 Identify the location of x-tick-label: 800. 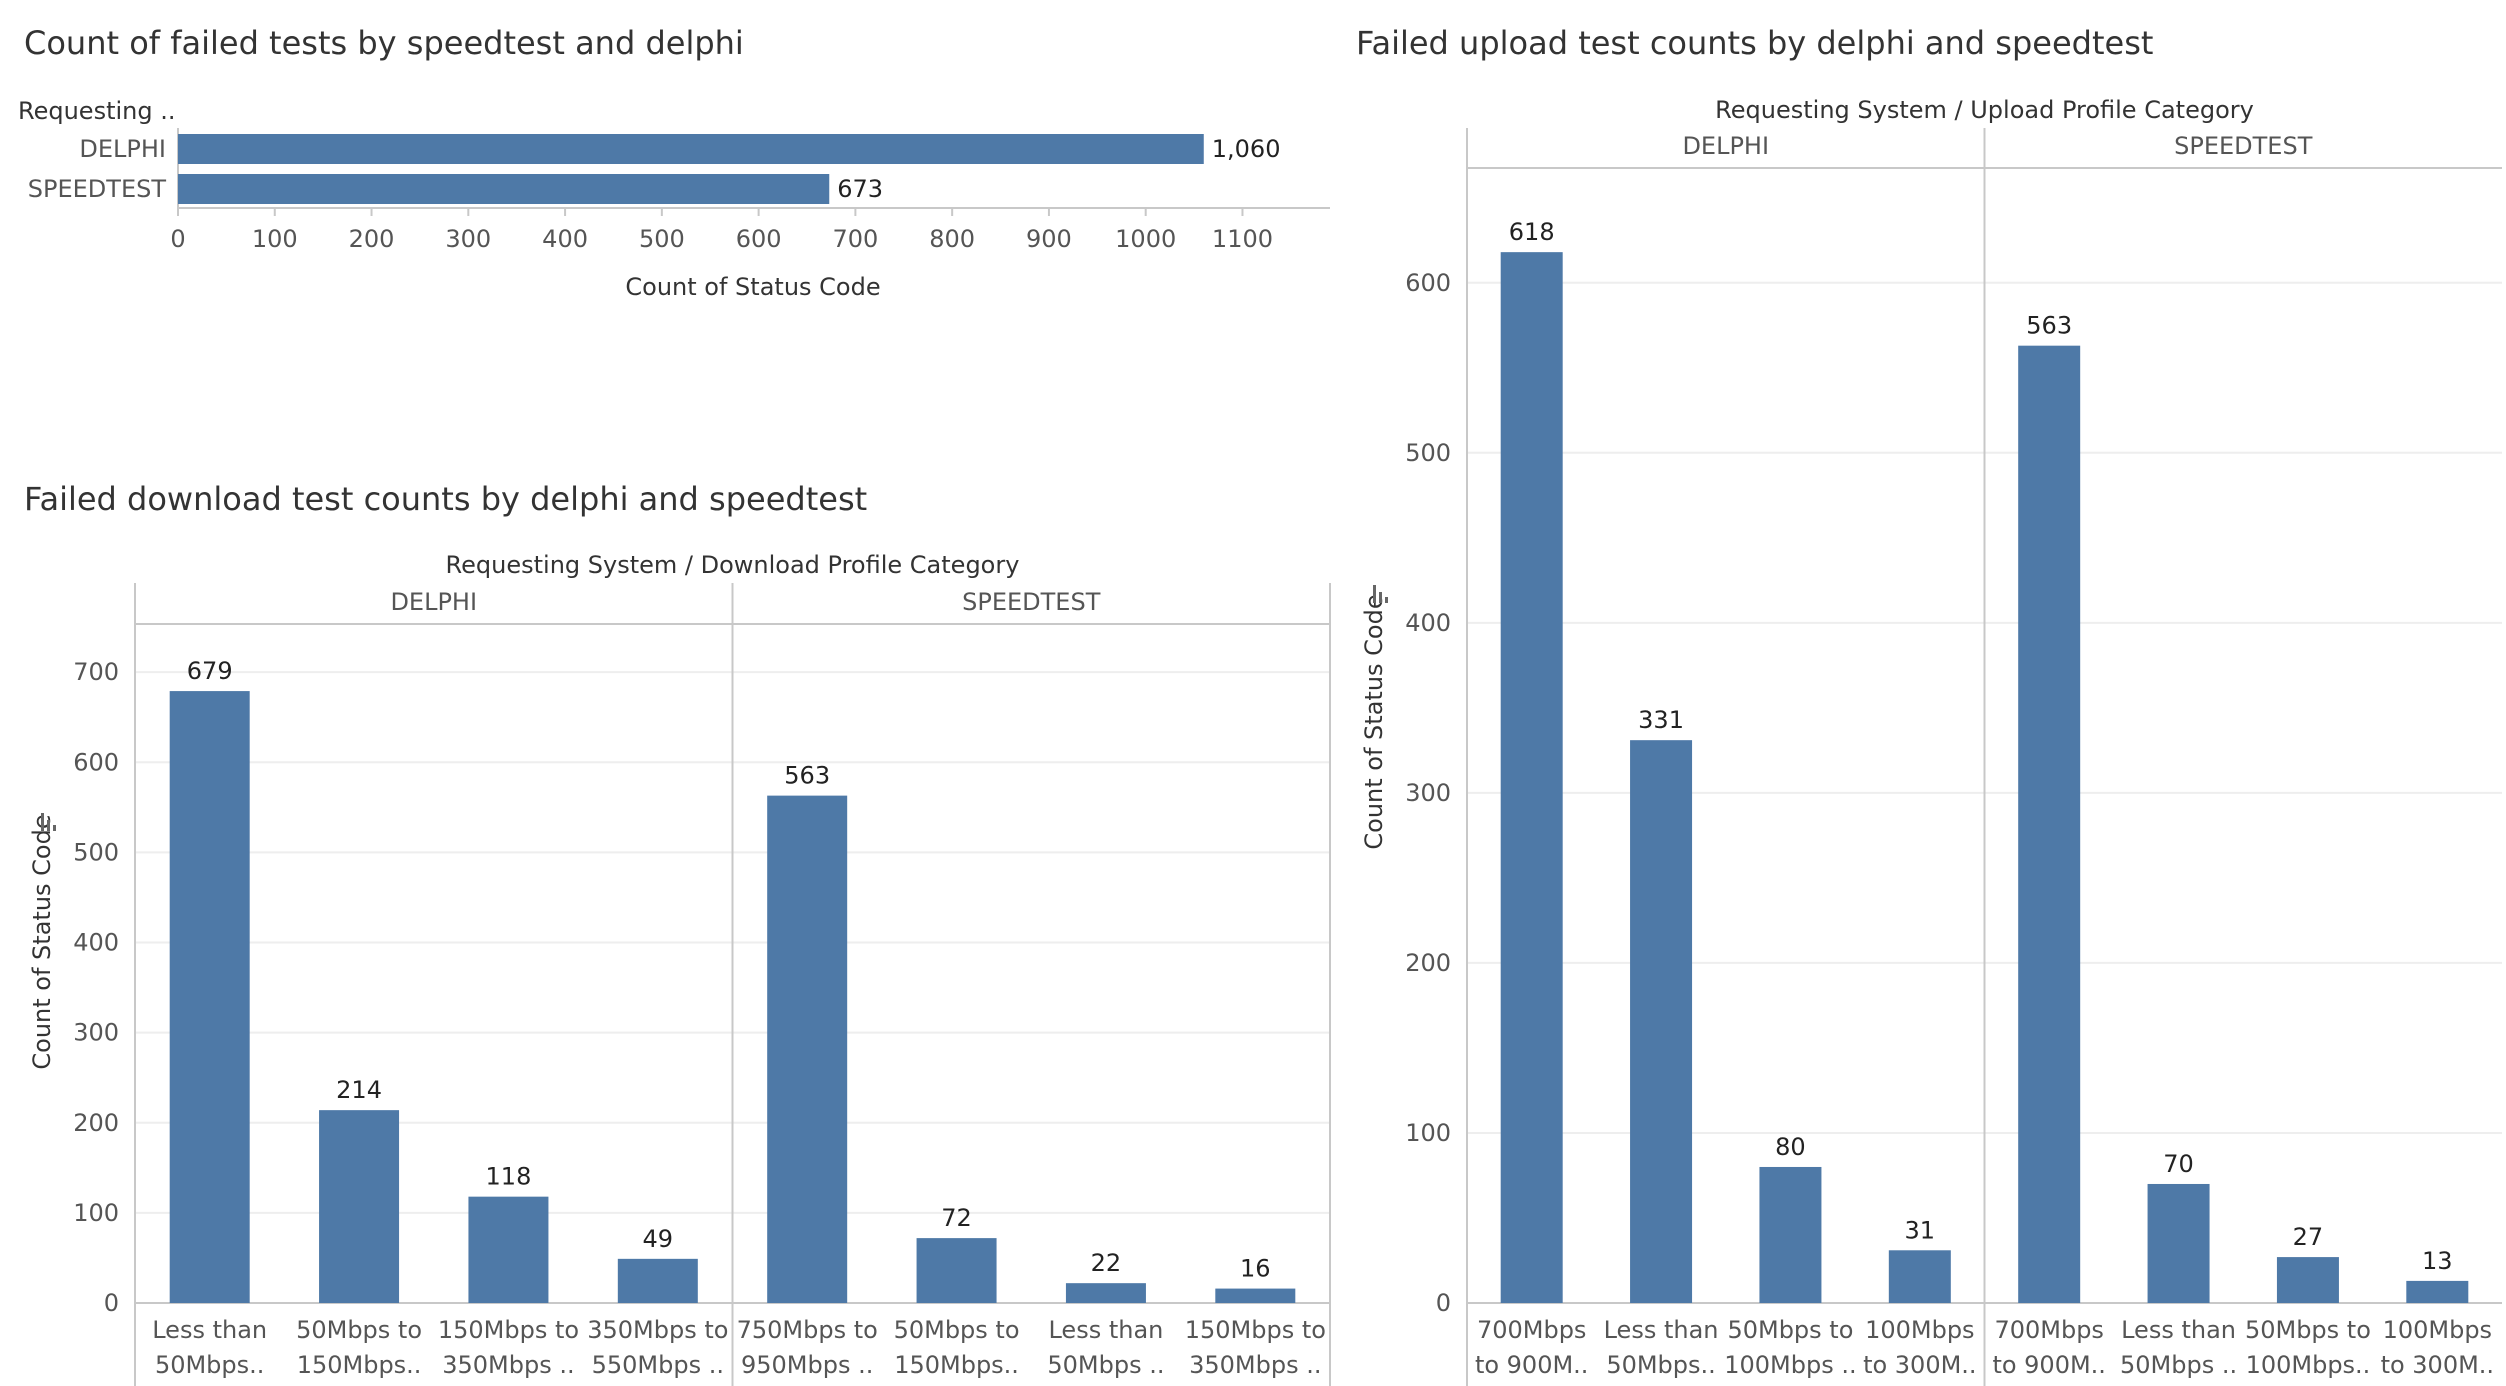
(952, 239).